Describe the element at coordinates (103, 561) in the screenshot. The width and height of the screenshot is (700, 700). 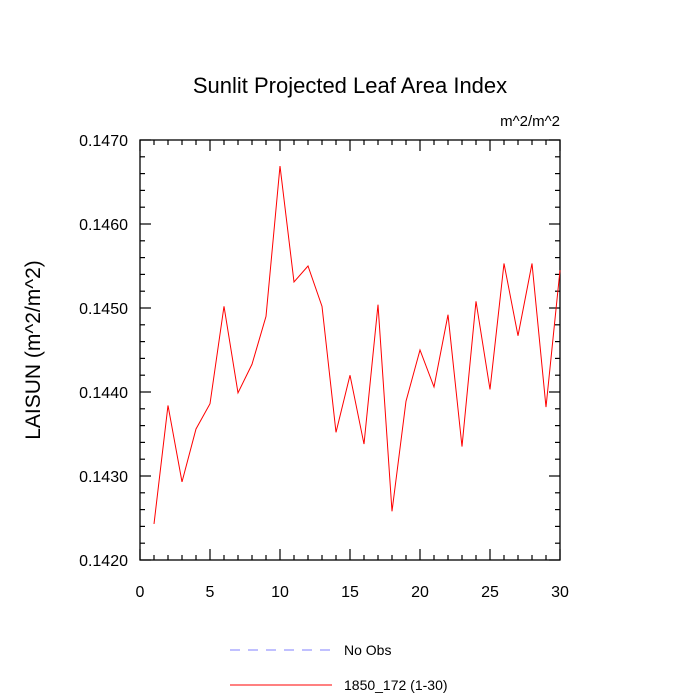
I see `y-tick-label: 0.1420` at that location.